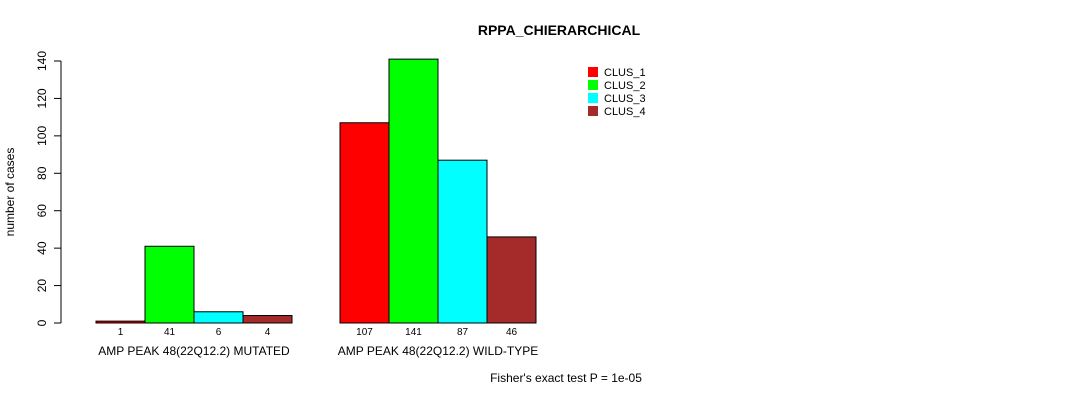  I want to click on y-tick-label: 120, so click(42, 98).